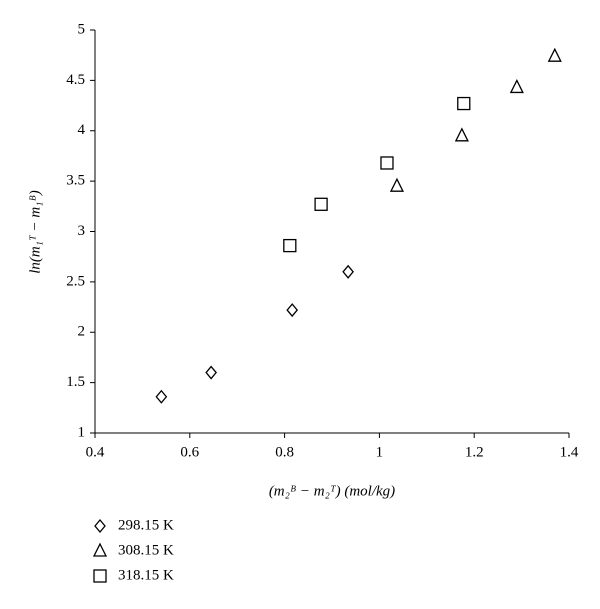 The height and width of the screenshot is (609, 600). Describe the element at coordinates (82, 332) in the screenshot. I see `y-tick-label: 2` at that location.